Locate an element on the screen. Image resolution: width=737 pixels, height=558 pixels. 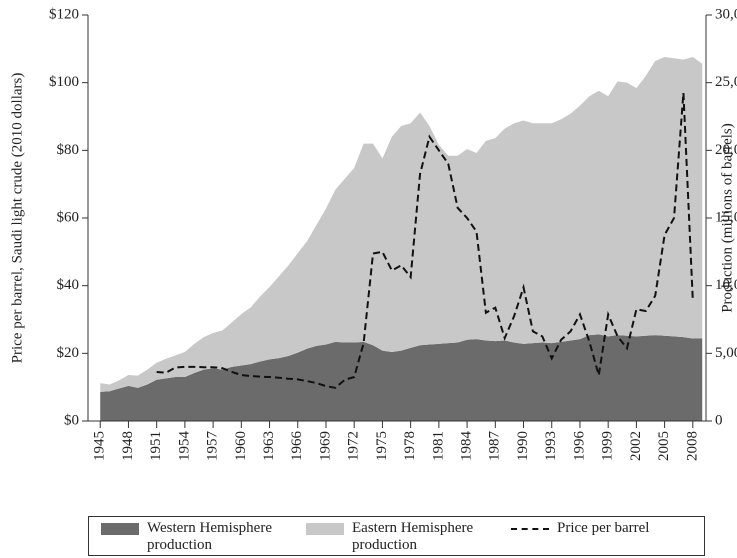
x-tick-label: 1987 is located at coordinates (495, 446).